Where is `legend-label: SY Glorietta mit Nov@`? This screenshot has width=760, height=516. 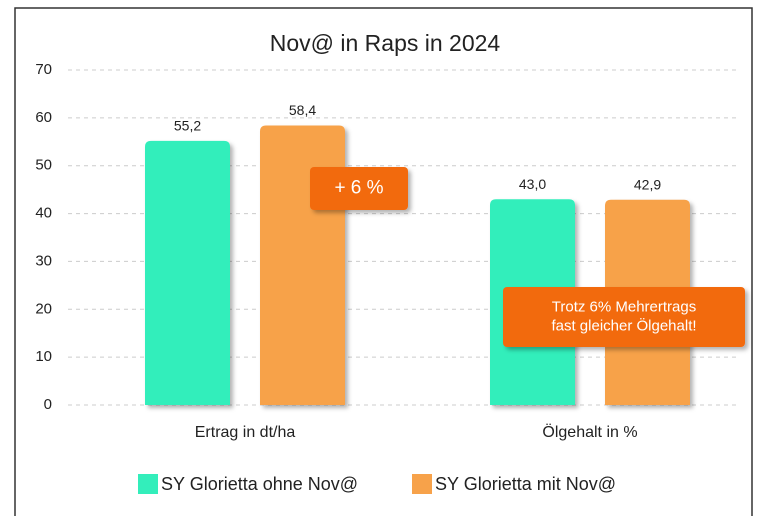 legend-label: SY Glorietta mit Nov@ is located at coordinates (525, 484).